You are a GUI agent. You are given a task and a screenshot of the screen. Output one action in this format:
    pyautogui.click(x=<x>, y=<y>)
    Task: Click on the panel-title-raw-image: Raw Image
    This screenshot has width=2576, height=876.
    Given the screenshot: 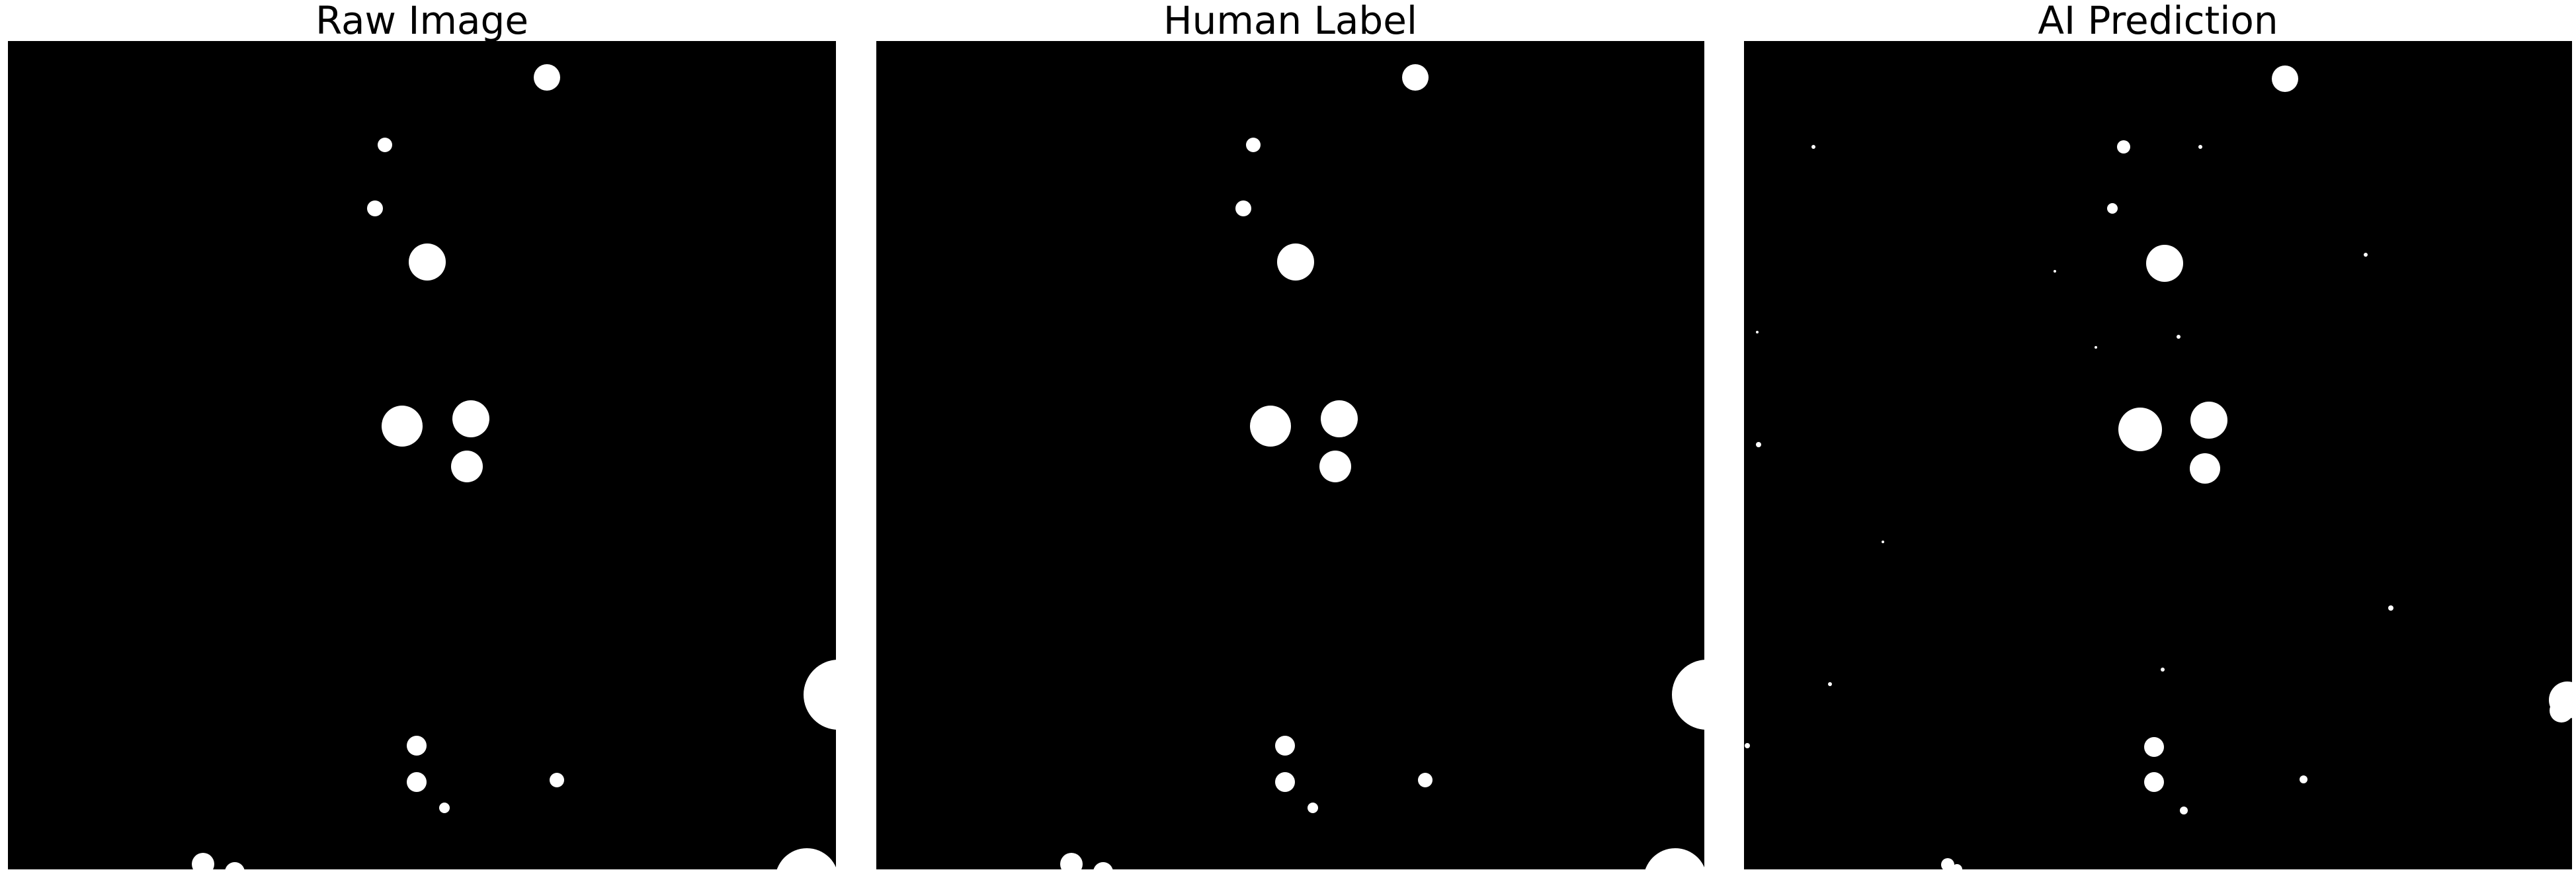 What is the action you would take?
    pyautogui.click(x=422, y=22)
    